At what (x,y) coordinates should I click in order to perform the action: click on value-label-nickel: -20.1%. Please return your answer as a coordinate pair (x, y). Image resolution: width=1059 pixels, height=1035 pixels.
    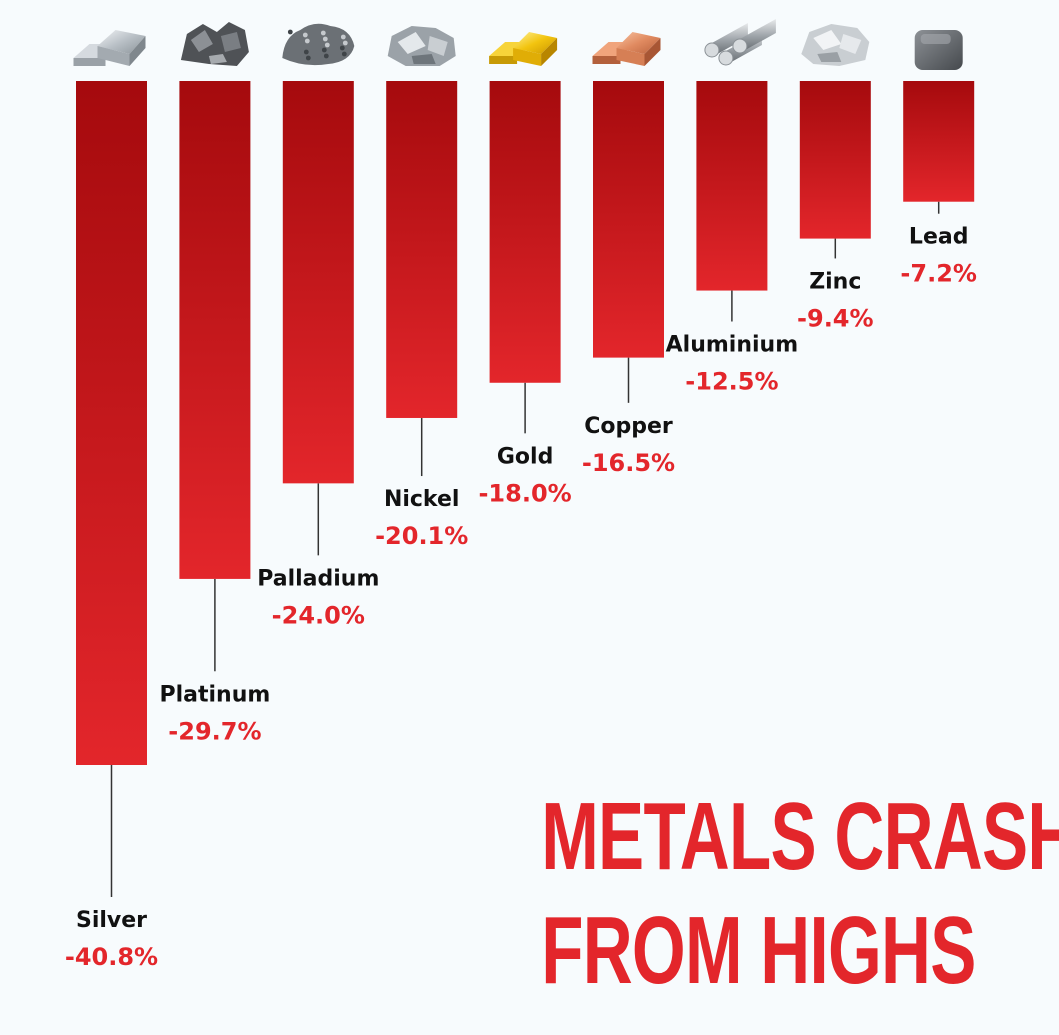
    Looking at the image, I should click on (421, 536).